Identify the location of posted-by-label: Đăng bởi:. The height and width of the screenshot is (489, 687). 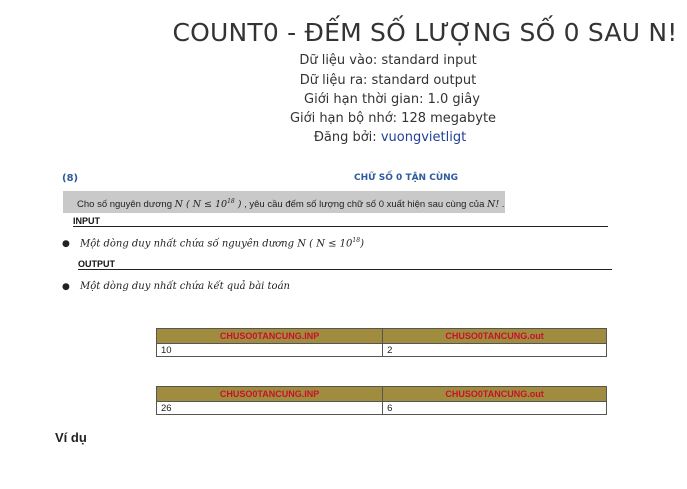
(347, 137).